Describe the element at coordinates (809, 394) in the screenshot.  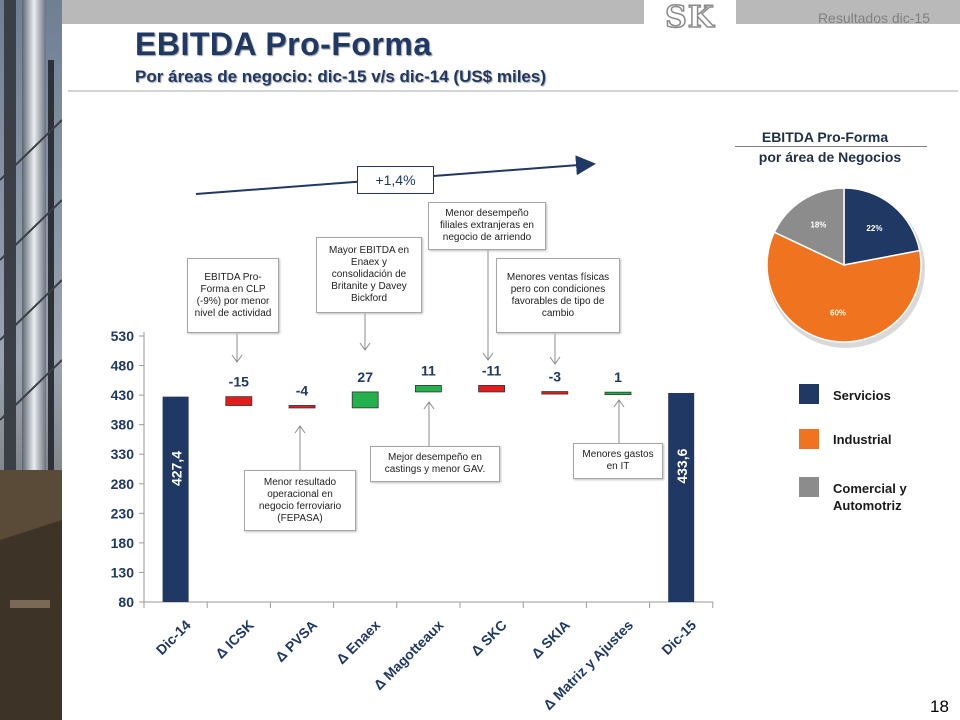
I see `legend-swatch-servicios` at that location.